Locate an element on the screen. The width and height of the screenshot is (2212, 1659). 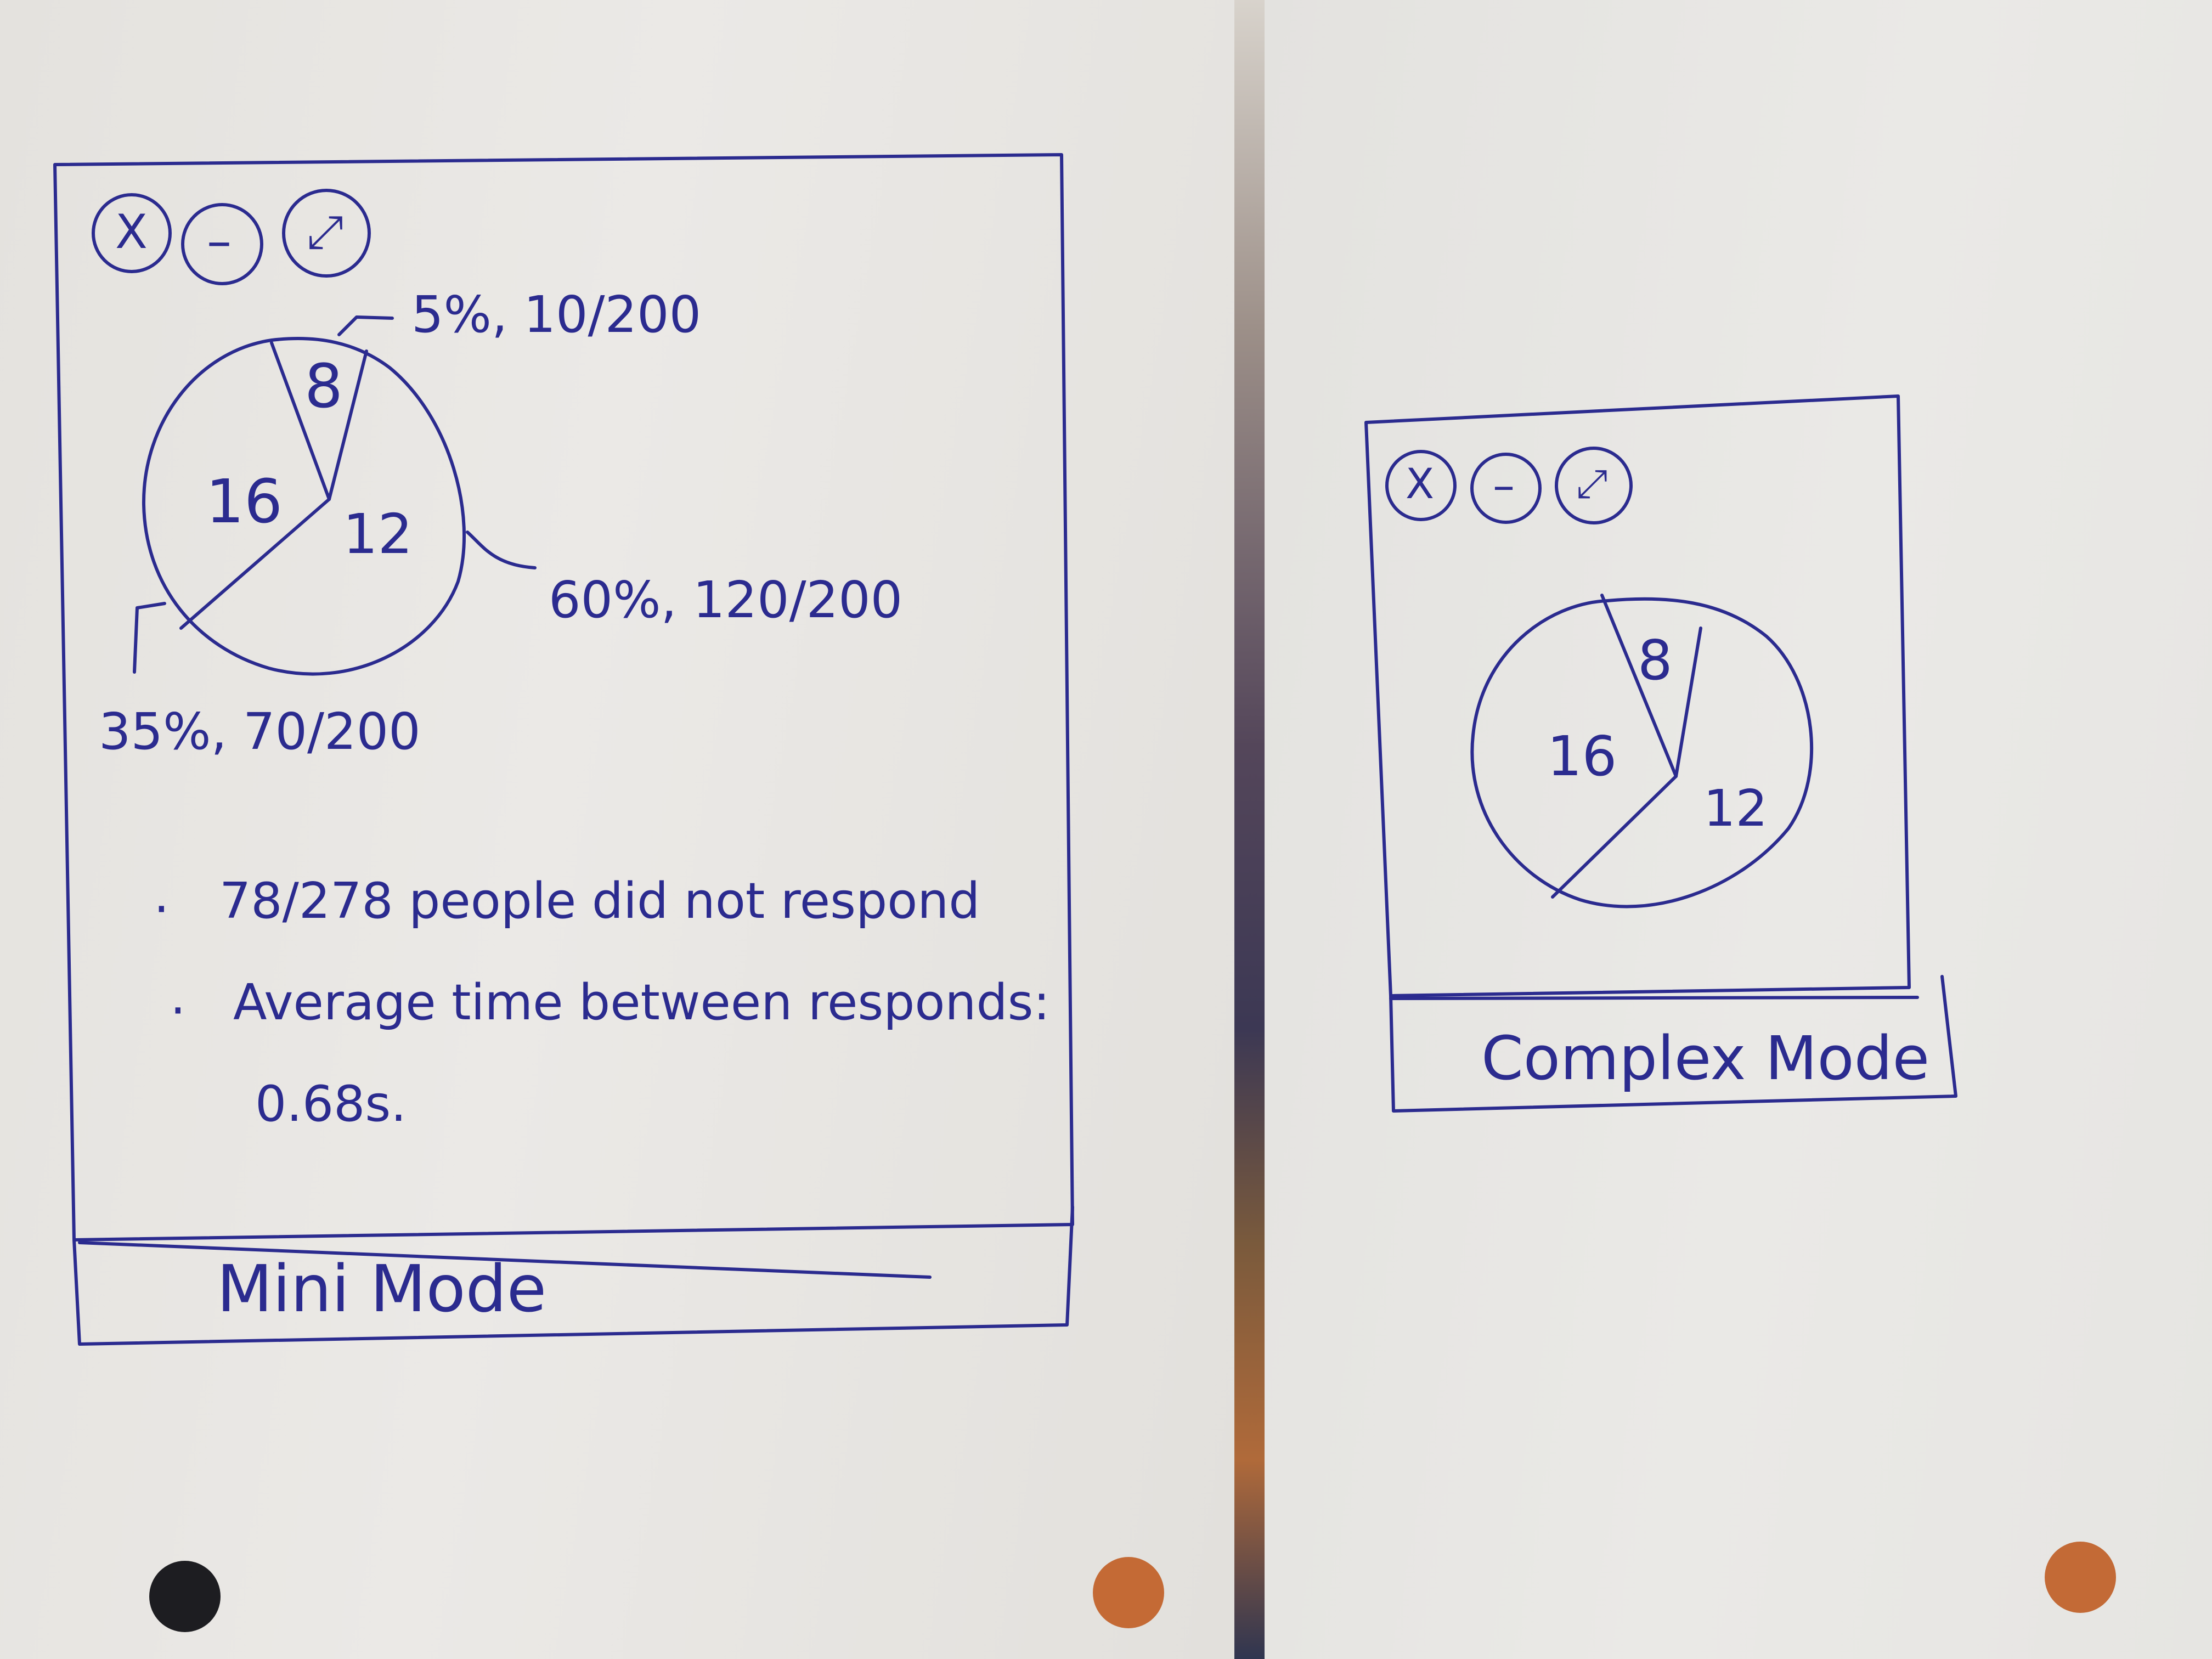
pie-annotation: 35%, 70/200 is located at coordinates (260, 732).